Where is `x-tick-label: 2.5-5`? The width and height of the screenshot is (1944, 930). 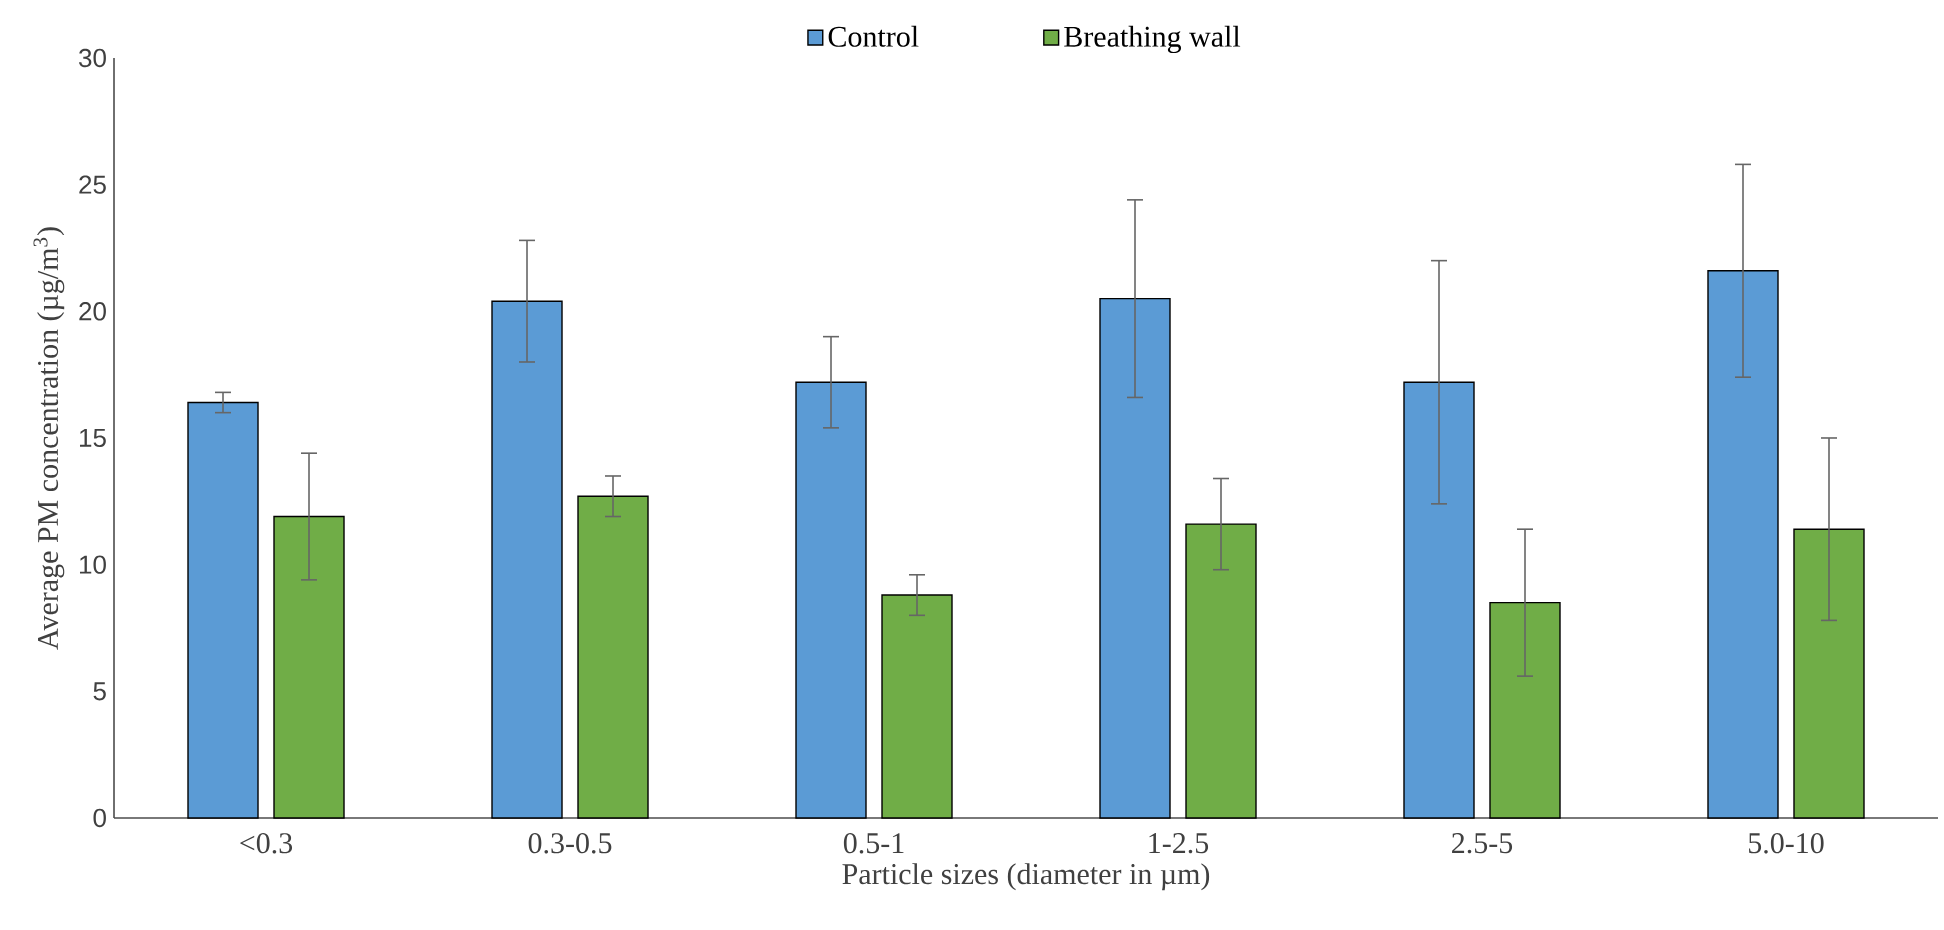 x-tick-label: 2.5-5 is located at coordinates (1482, 843).